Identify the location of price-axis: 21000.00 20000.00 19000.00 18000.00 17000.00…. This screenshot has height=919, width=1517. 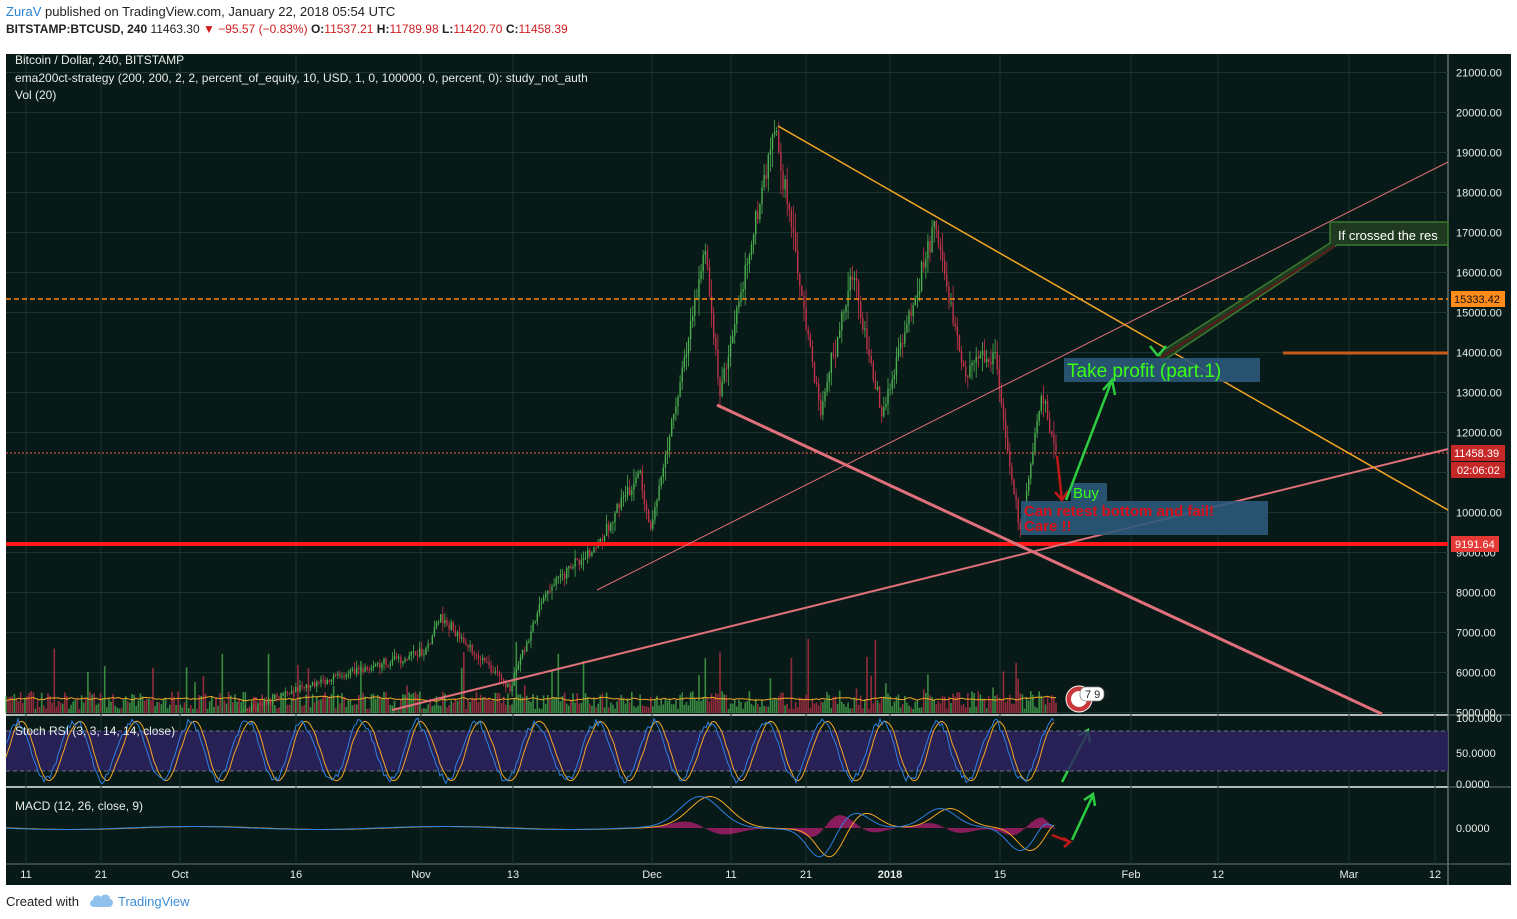
(1479, 452).